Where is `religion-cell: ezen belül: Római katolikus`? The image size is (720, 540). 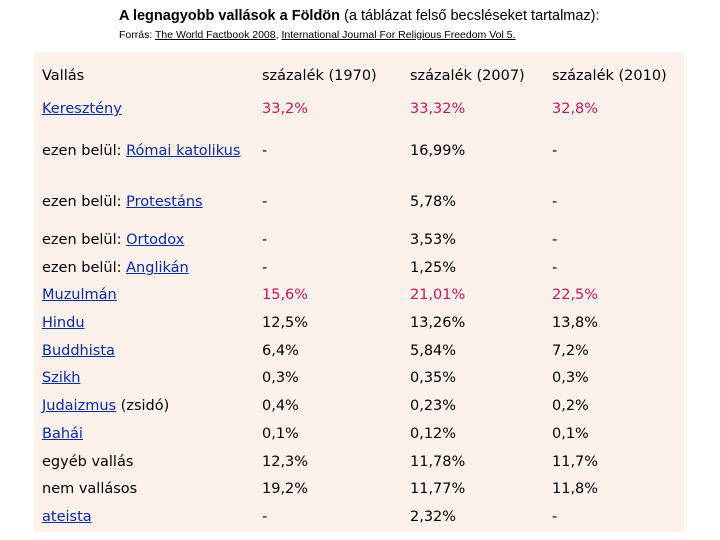
religion-cell: ezen belül: Római katolikus is located at coordinates (141, 151).